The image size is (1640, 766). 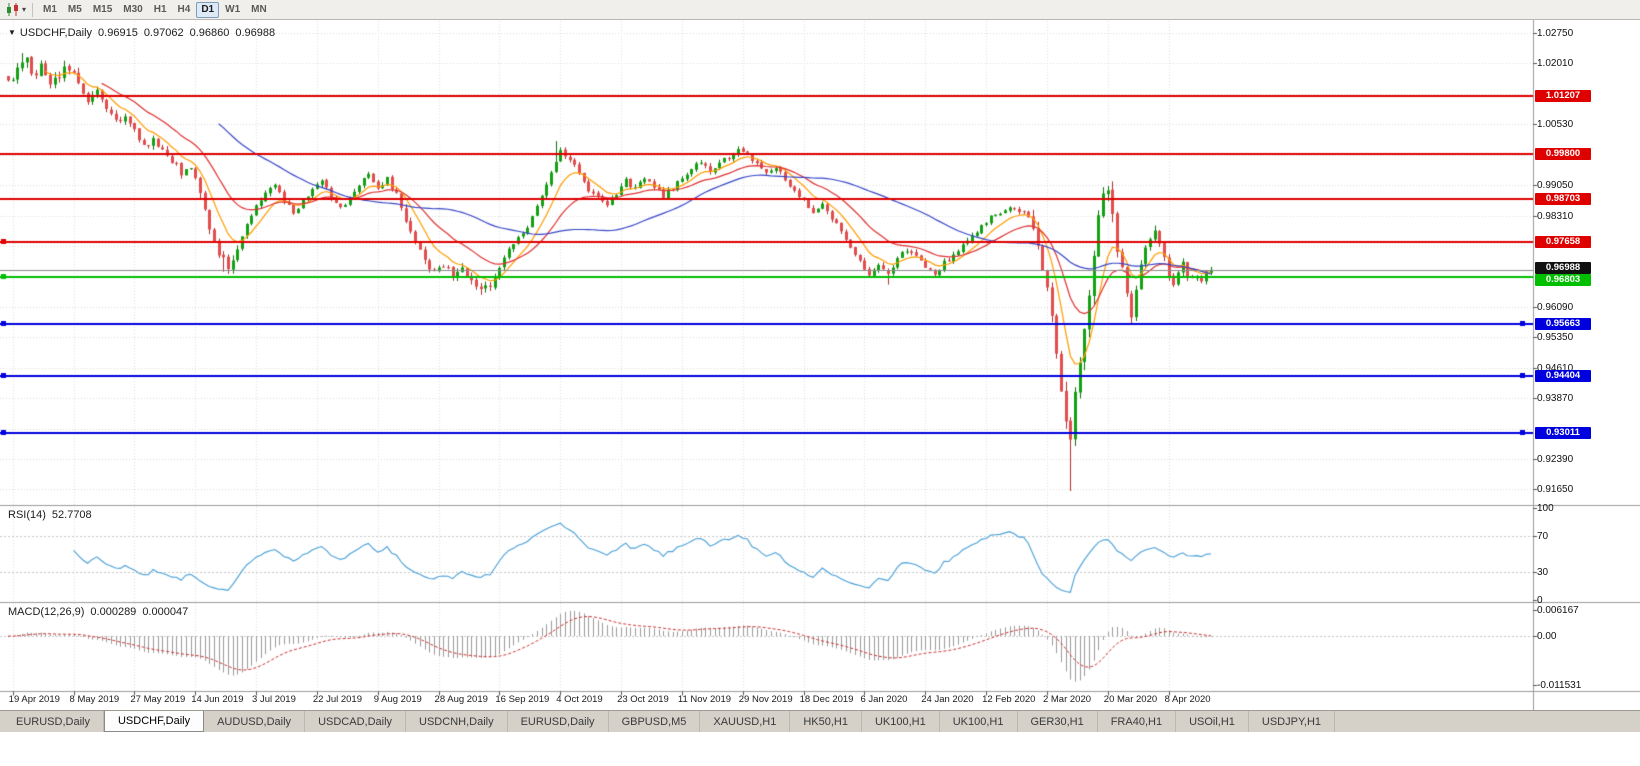 What do you see at coordinates (255, 33) in the screenshot?
I see `close-value: 0.96988` at bounding box center [255, 33].